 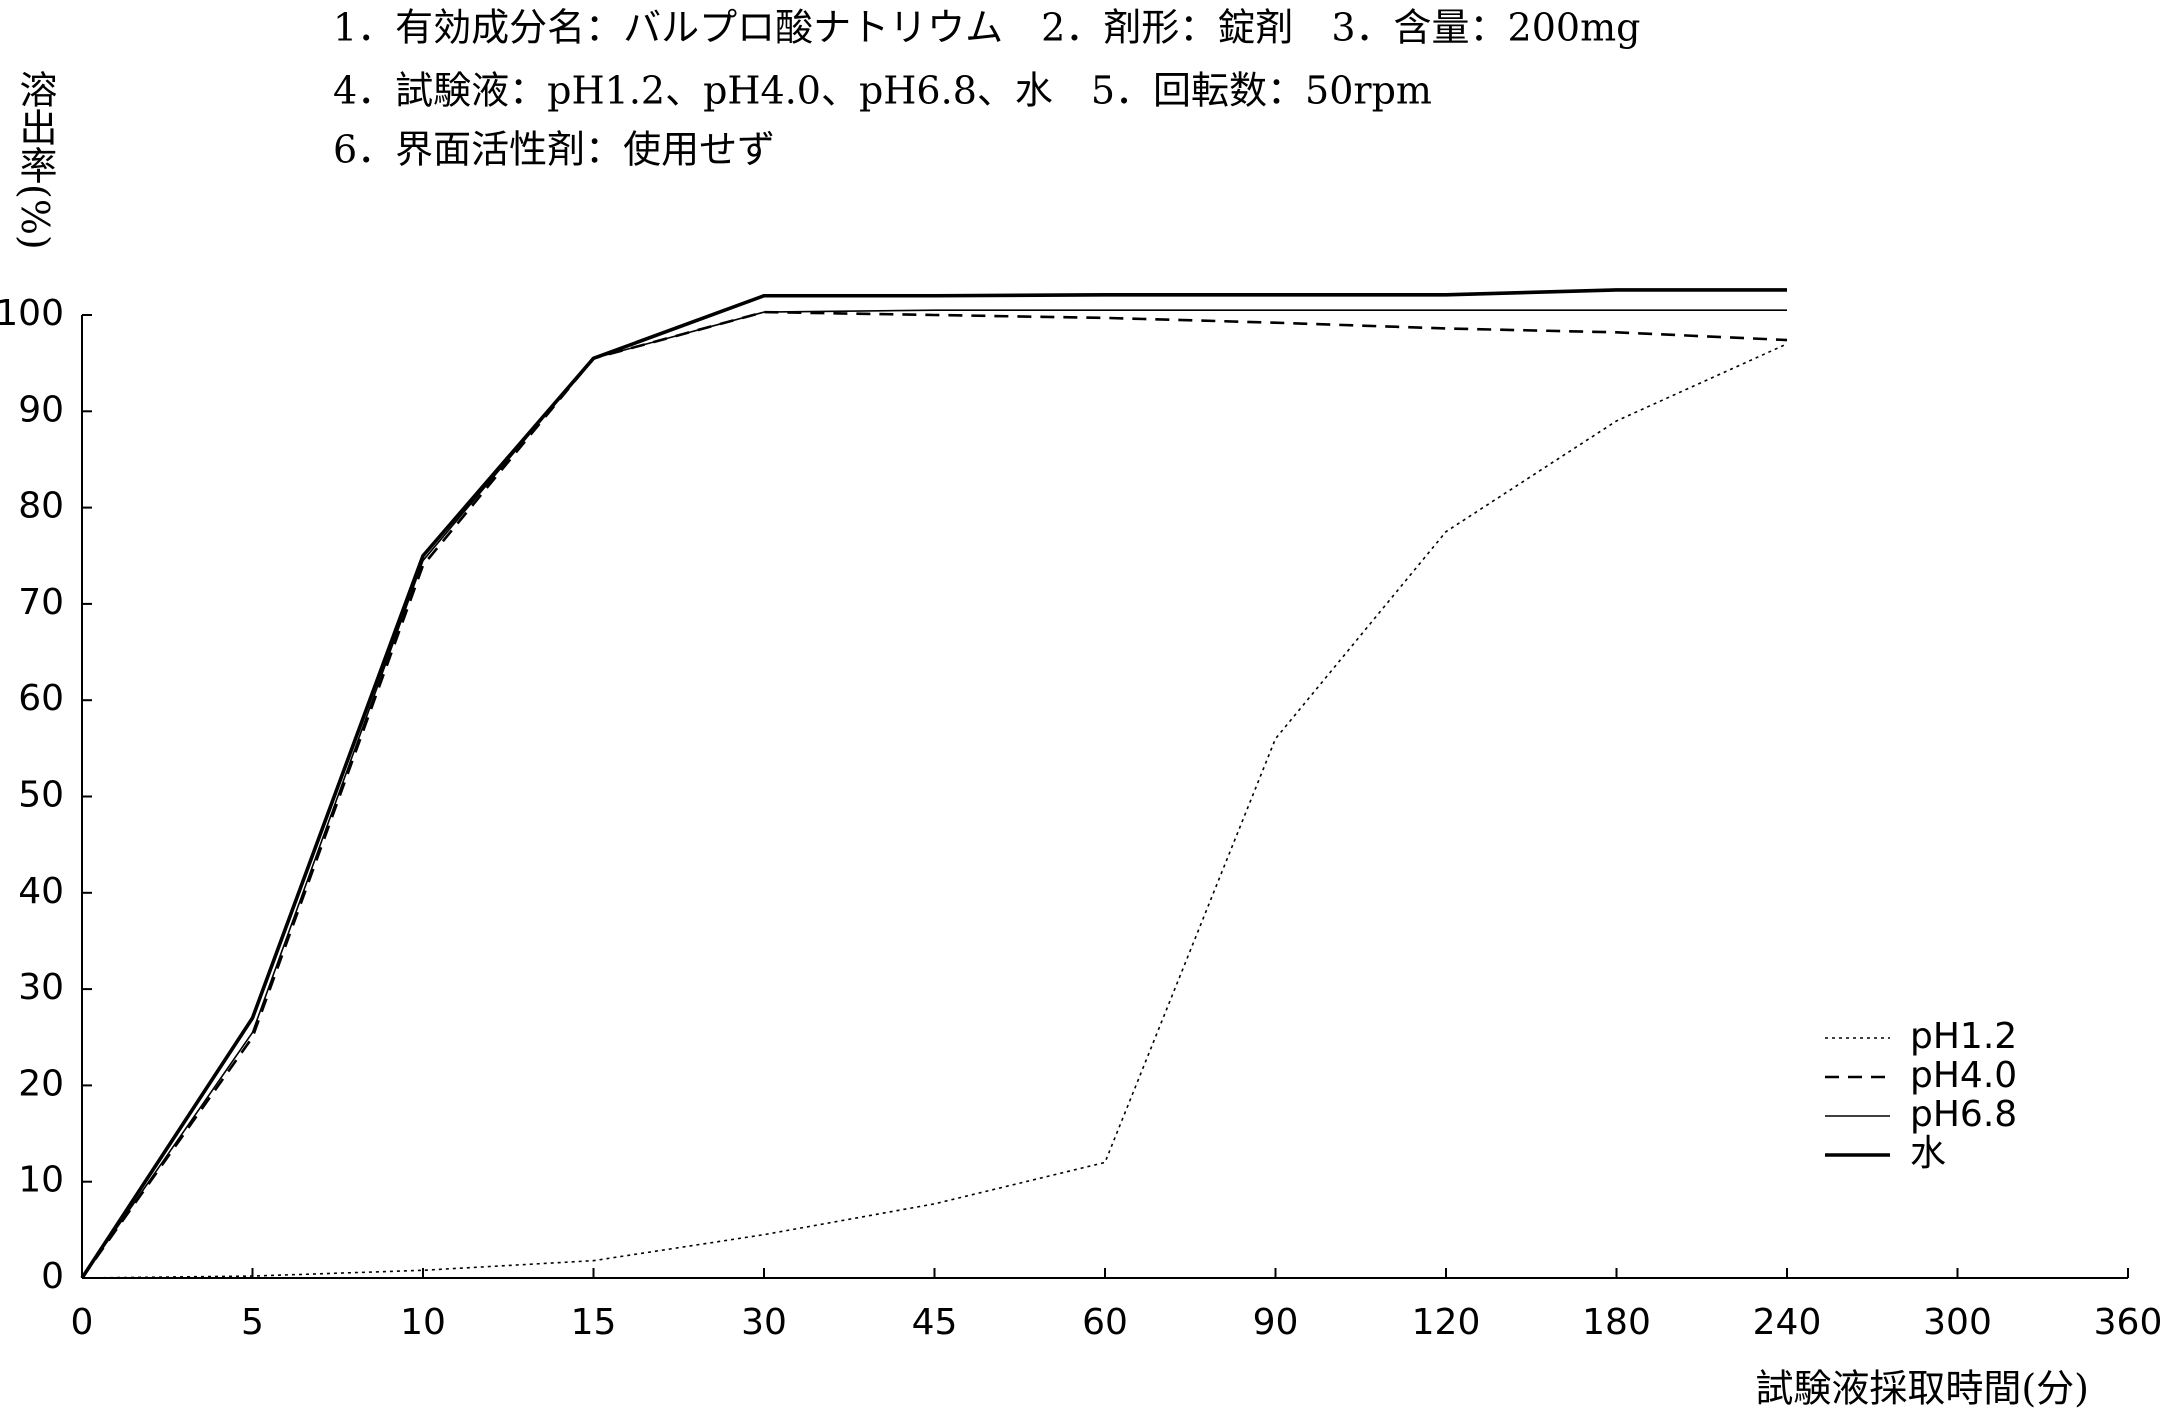 What do you see at coordinates (1922, 1389) in the screenshot?
I see `x-axis-label: 試験液採取時間(分)` at bounding box center [1922, 1389].